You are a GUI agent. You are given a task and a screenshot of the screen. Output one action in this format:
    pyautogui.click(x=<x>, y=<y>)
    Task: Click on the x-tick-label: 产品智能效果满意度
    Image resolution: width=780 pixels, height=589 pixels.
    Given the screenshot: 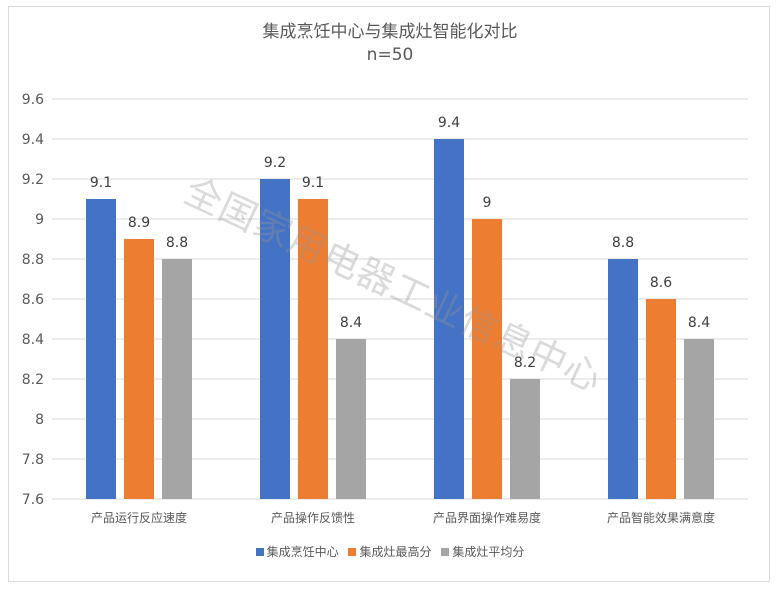 What is the action you would take?
    pyautogui.click(x=661, y=517)
    